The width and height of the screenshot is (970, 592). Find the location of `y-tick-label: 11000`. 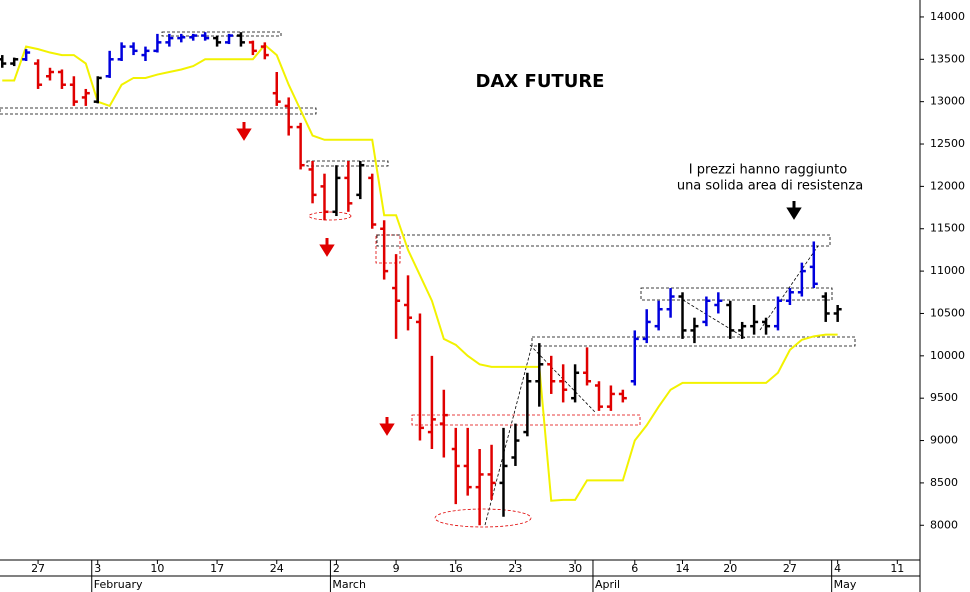

y-tick-label: 11000 is located at coordinates (947, 270).